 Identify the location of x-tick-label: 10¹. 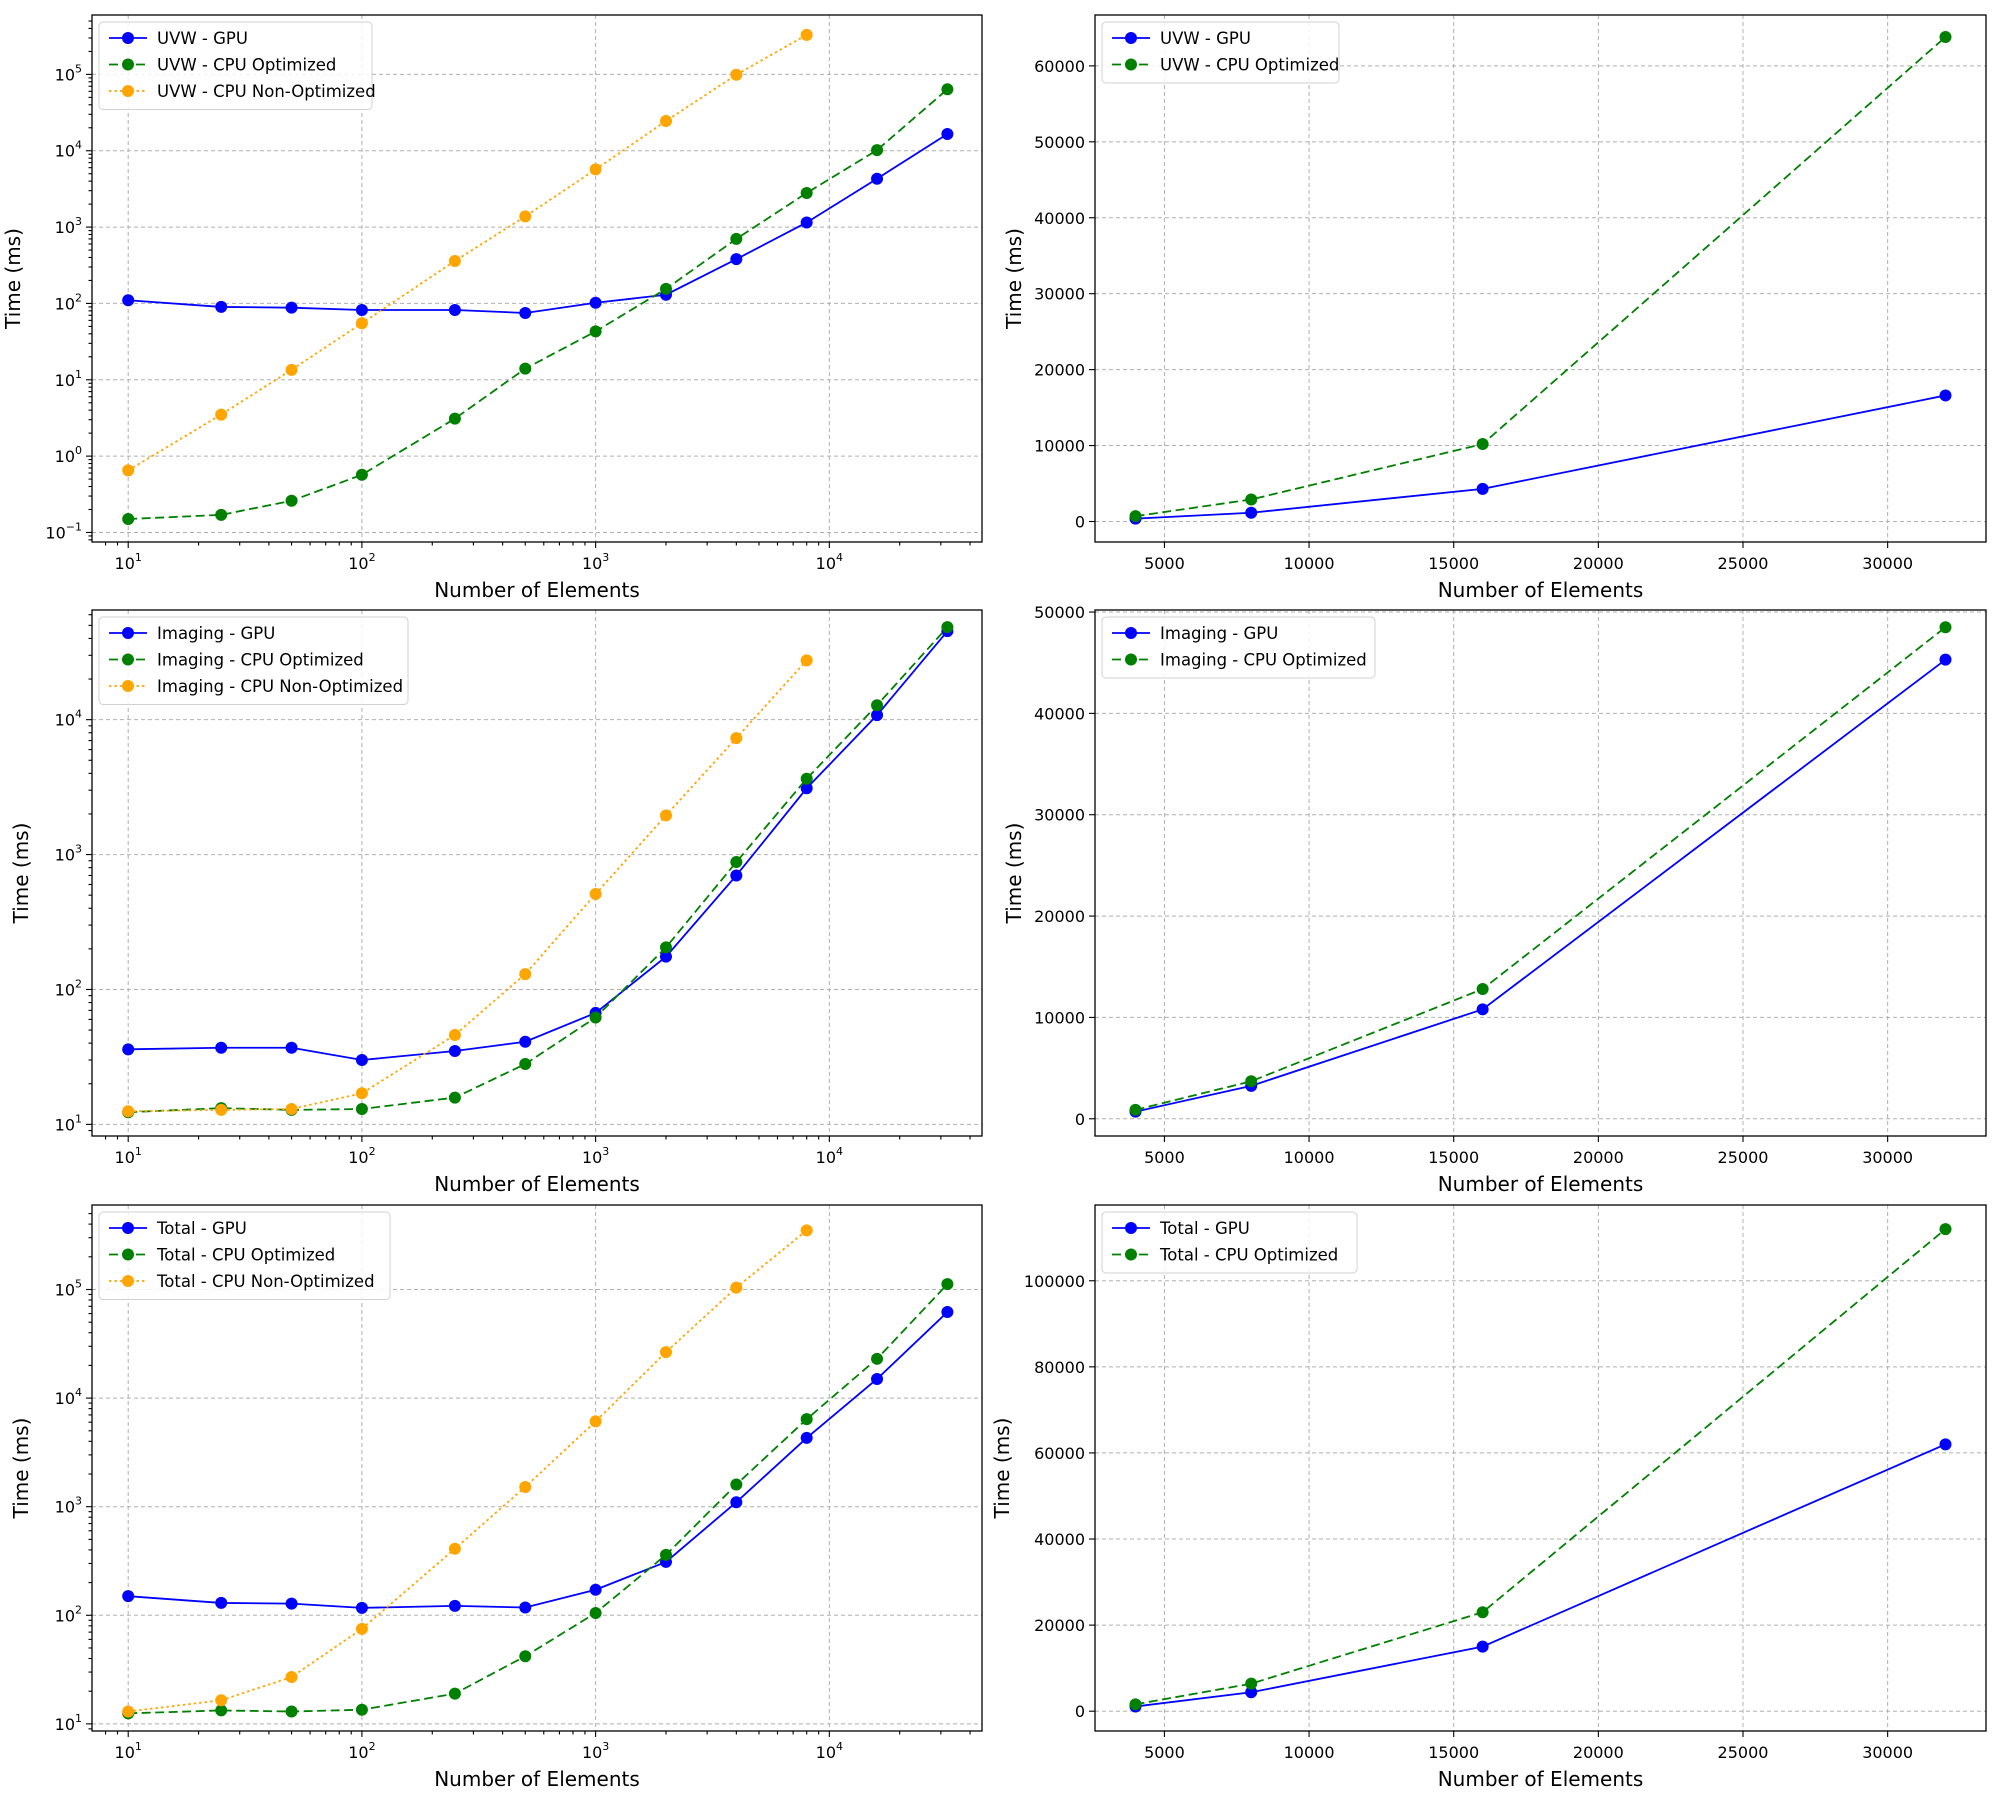
(128, 562).